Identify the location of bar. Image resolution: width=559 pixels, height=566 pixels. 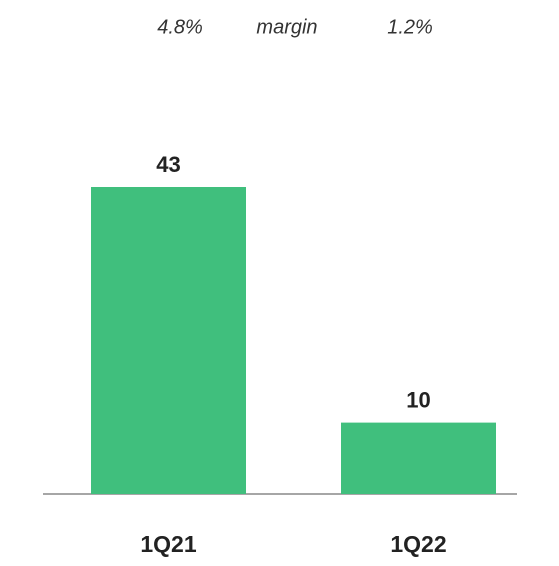
(418, 458).